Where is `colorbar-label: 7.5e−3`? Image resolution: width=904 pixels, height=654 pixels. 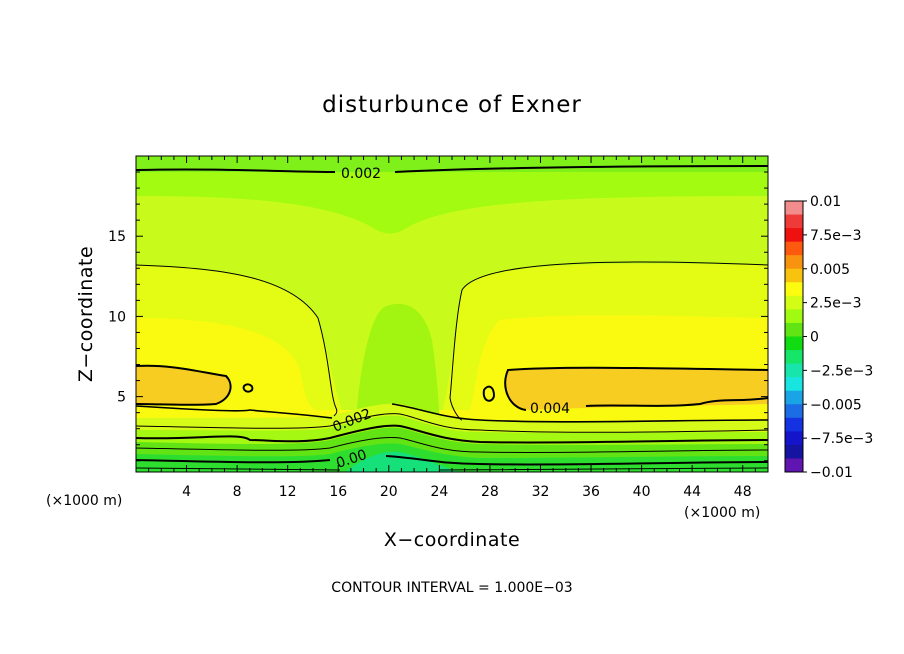
colorbar-label: 7.5e−3 is located at coordinates (836, 236).